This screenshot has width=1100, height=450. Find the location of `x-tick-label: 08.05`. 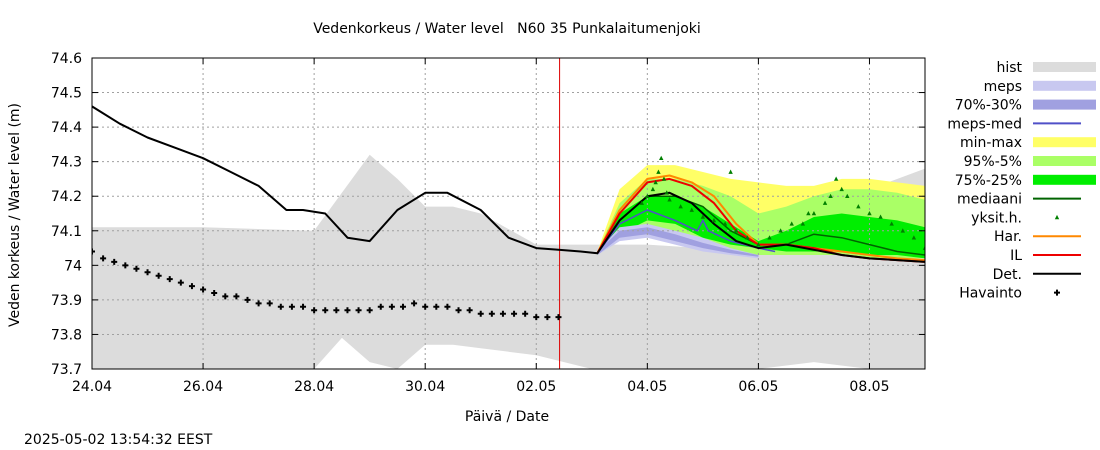

x-tick-label: 08.05 is located at coordinates (869, 387).